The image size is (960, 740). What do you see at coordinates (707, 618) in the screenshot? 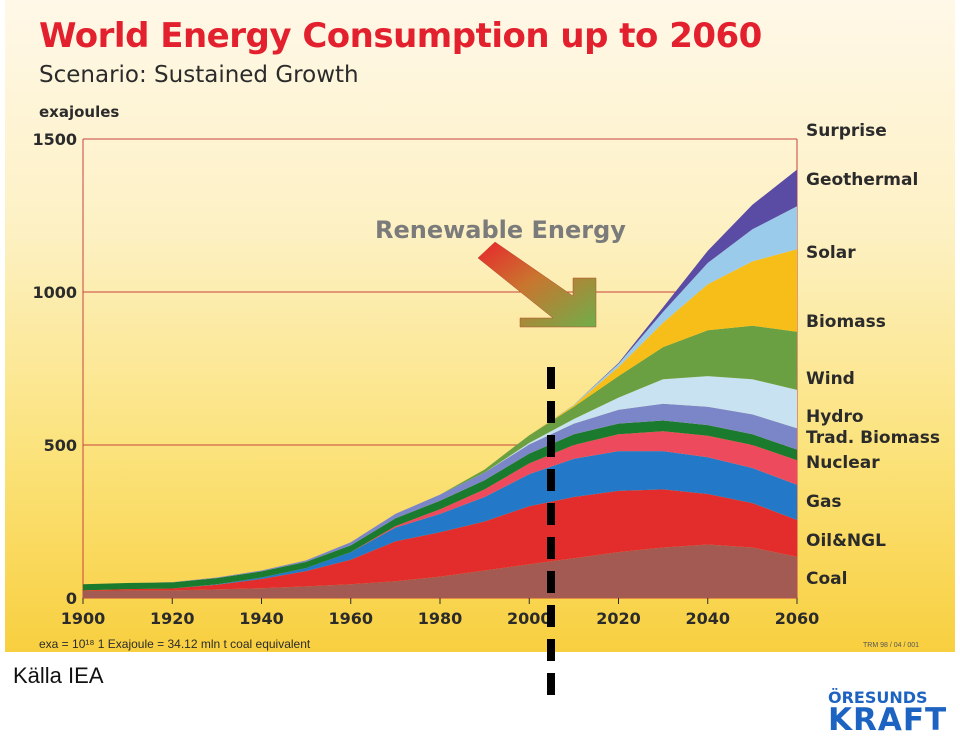
I see `x-tick-label: 2040` at bounding box center [707, 618].